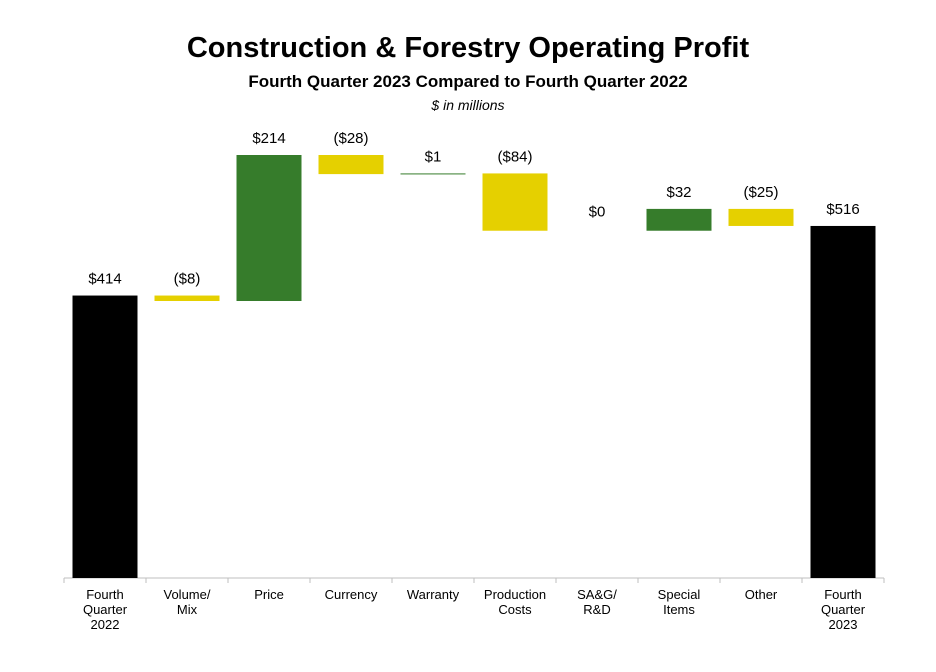  Describe the element at coordinates (596, 609) in the screenshot. I see `category-label-line: R&D` at that location.